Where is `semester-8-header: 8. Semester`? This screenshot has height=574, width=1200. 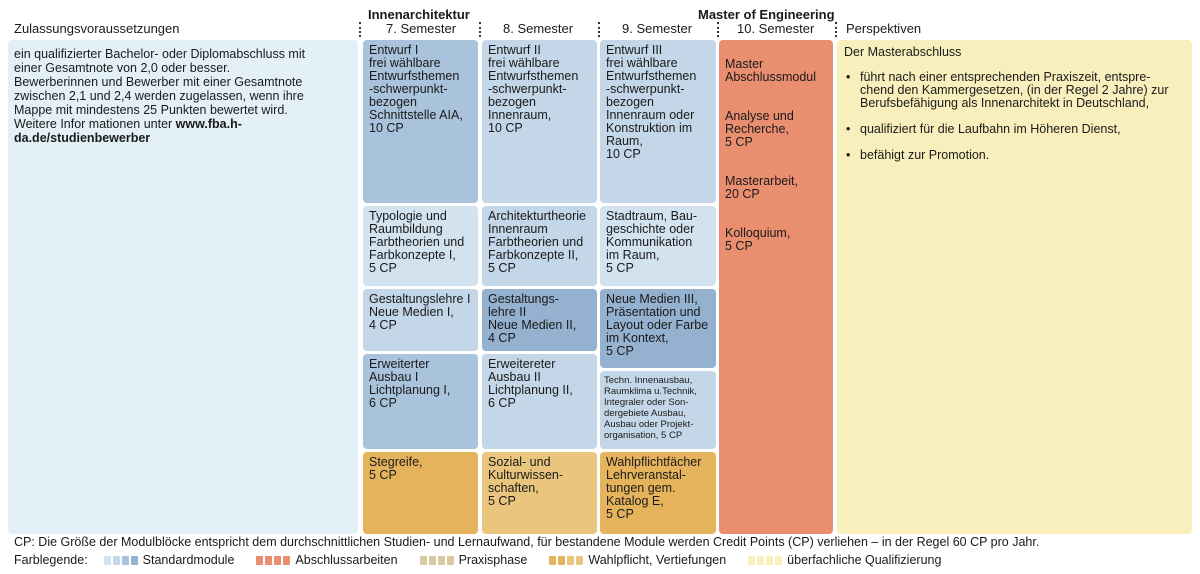
semester-8-header: 8. Semester is located at coordinates (538, 28).